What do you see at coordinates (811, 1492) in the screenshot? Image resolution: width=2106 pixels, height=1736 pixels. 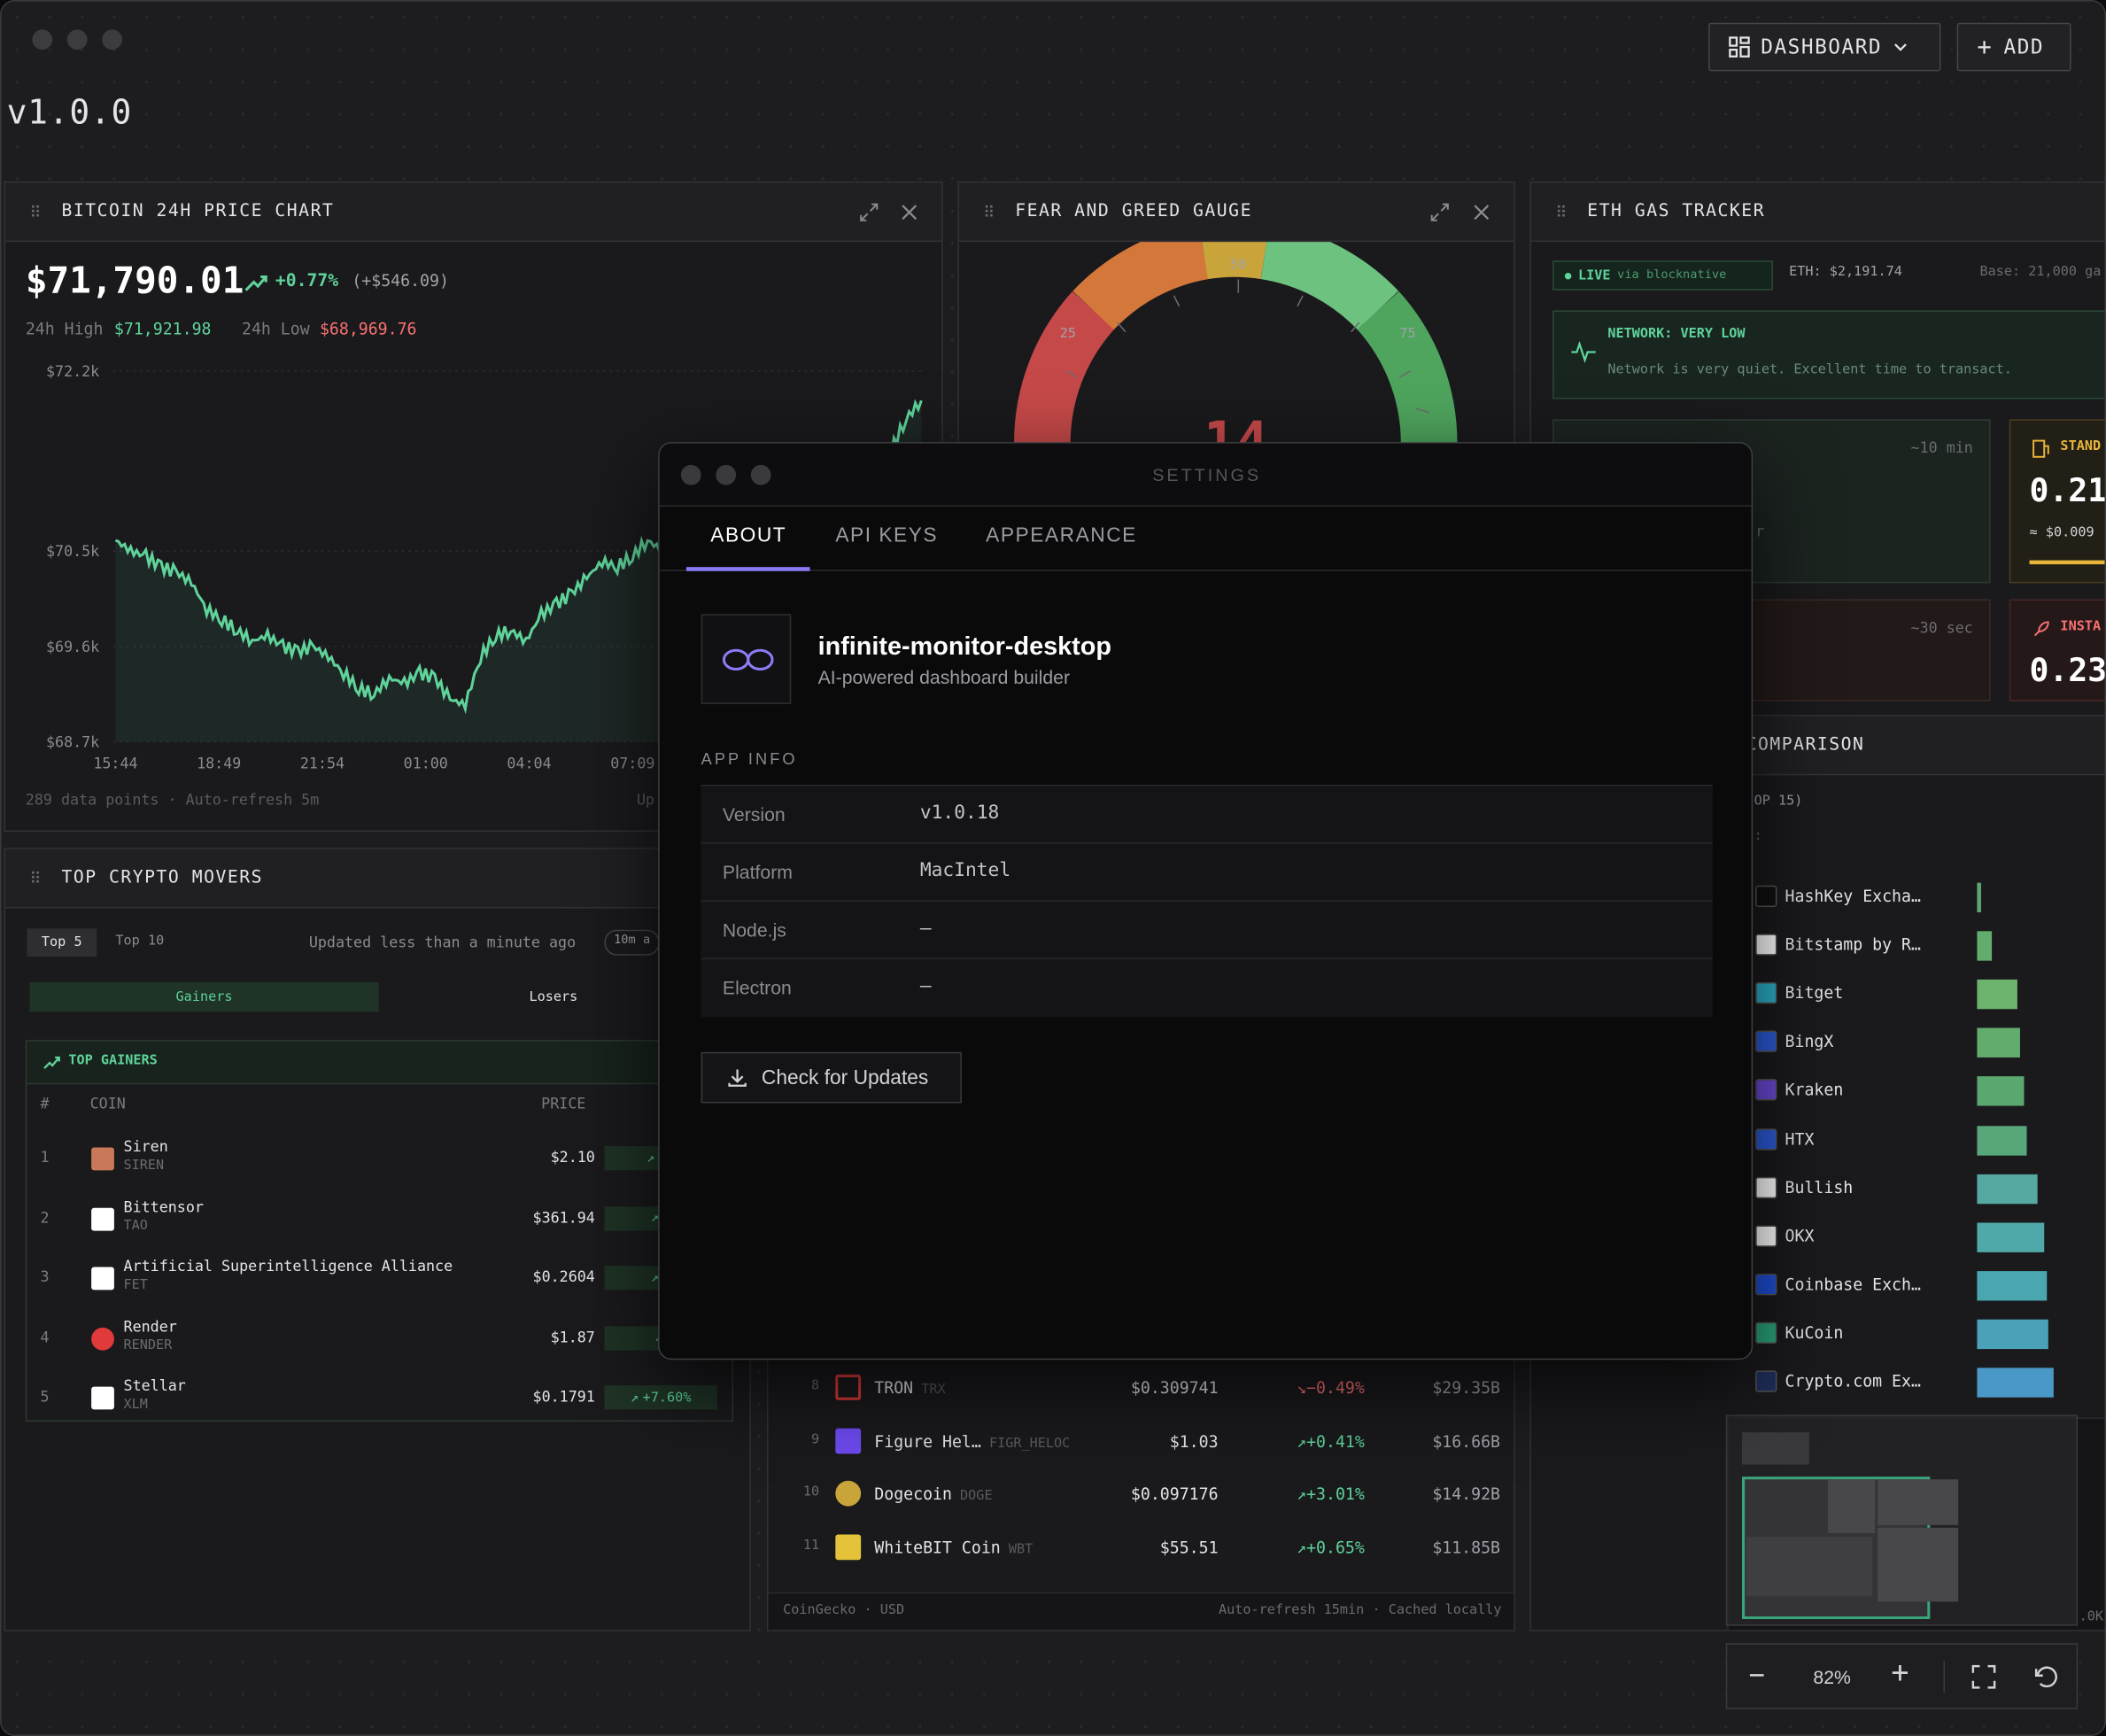 I see `coin-rank: 10` at bounding box center [811, 1492].